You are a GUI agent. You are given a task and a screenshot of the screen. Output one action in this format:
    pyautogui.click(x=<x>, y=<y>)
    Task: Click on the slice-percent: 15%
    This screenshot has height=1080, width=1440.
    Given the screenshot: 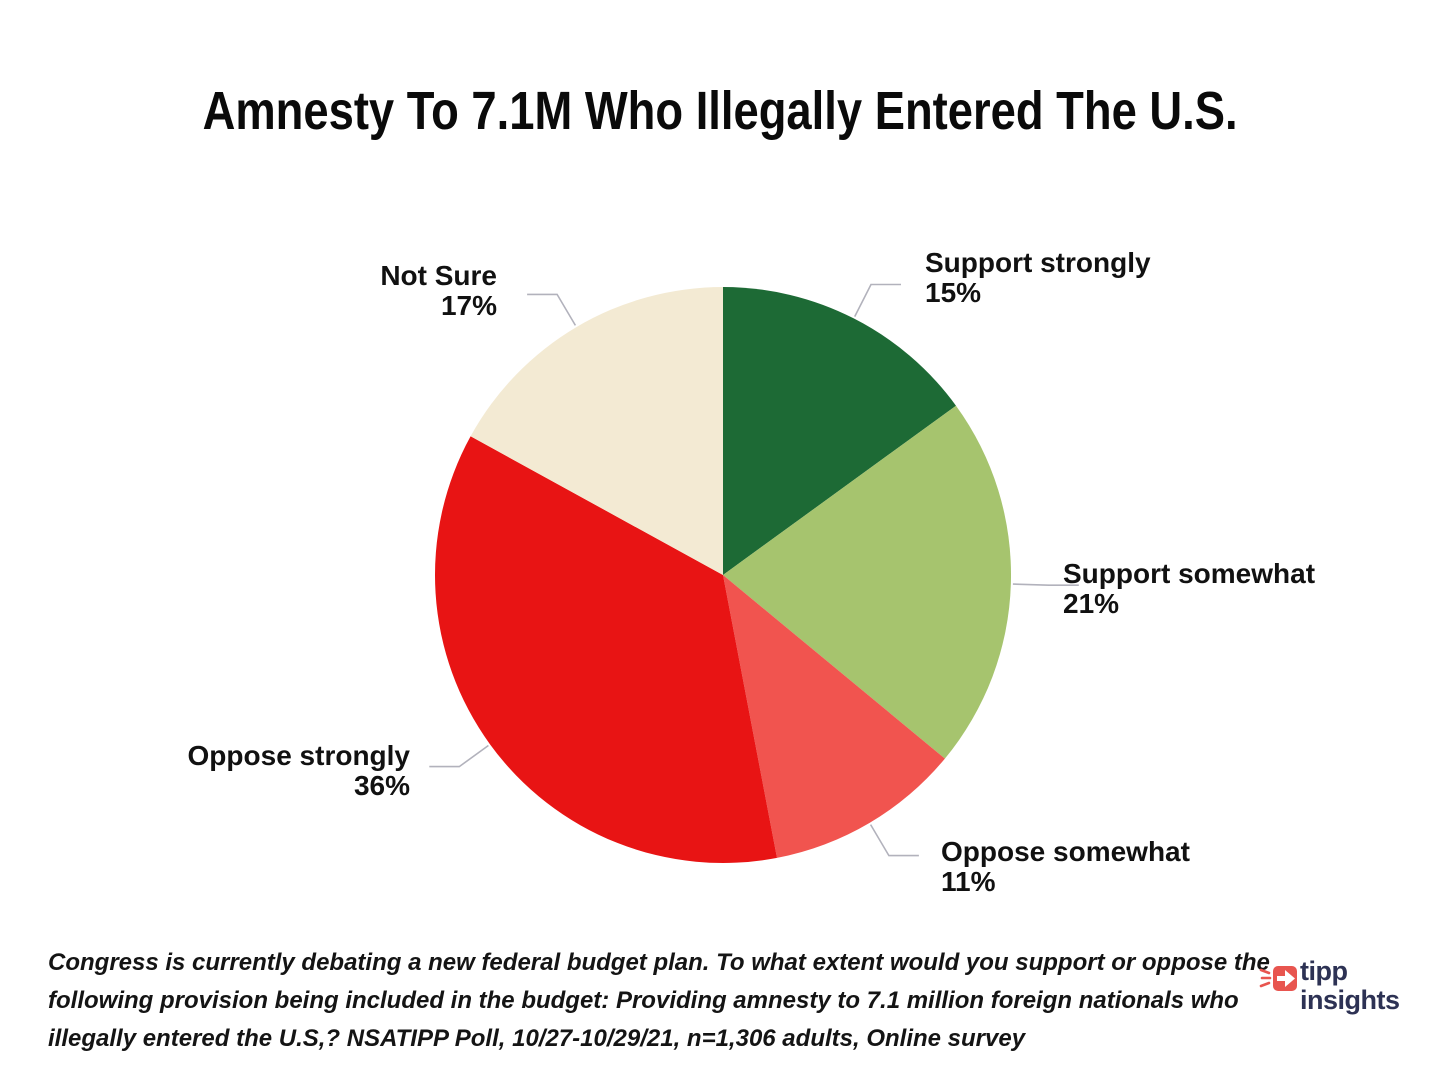 What is the action you would take?
    pyautogui.click(x=953, y=292)
    